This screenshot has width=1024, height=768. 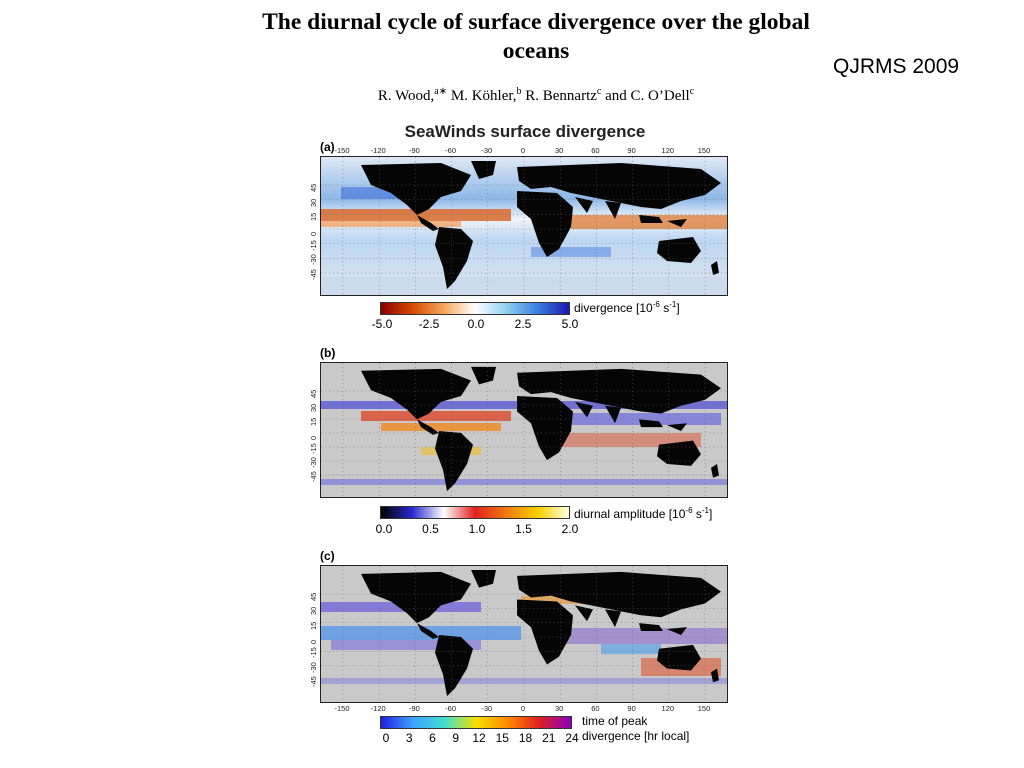 What do you see at coordinates (328, 353) in the screenshot?
I see `panel-label-b: (b)` at bounding box center [328, 353].